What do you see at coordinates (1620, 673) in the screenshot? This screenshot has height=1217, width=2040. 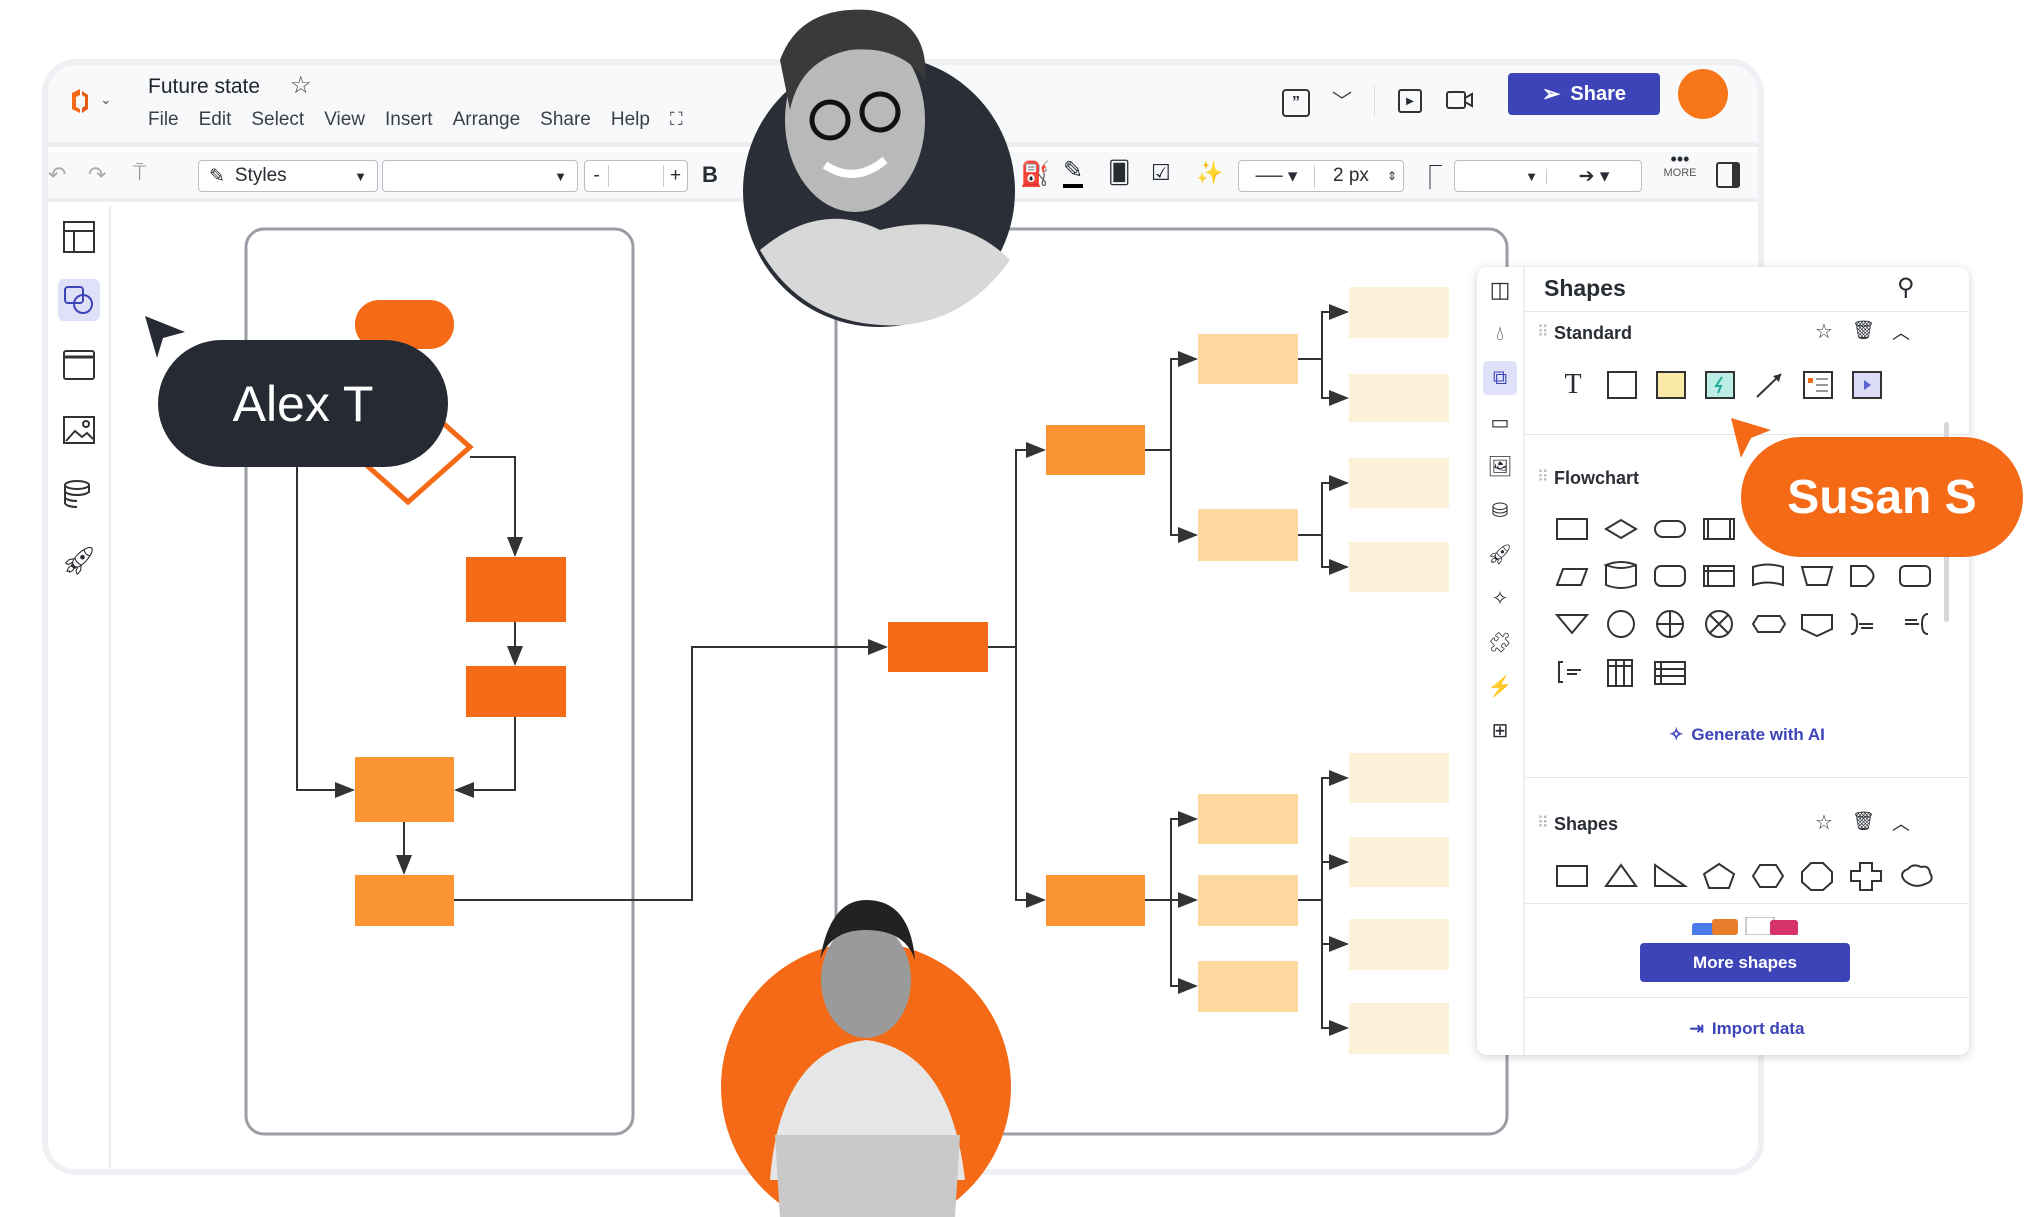 I see `swimlane-vertical-icon` at bounding box center [1620, 673].